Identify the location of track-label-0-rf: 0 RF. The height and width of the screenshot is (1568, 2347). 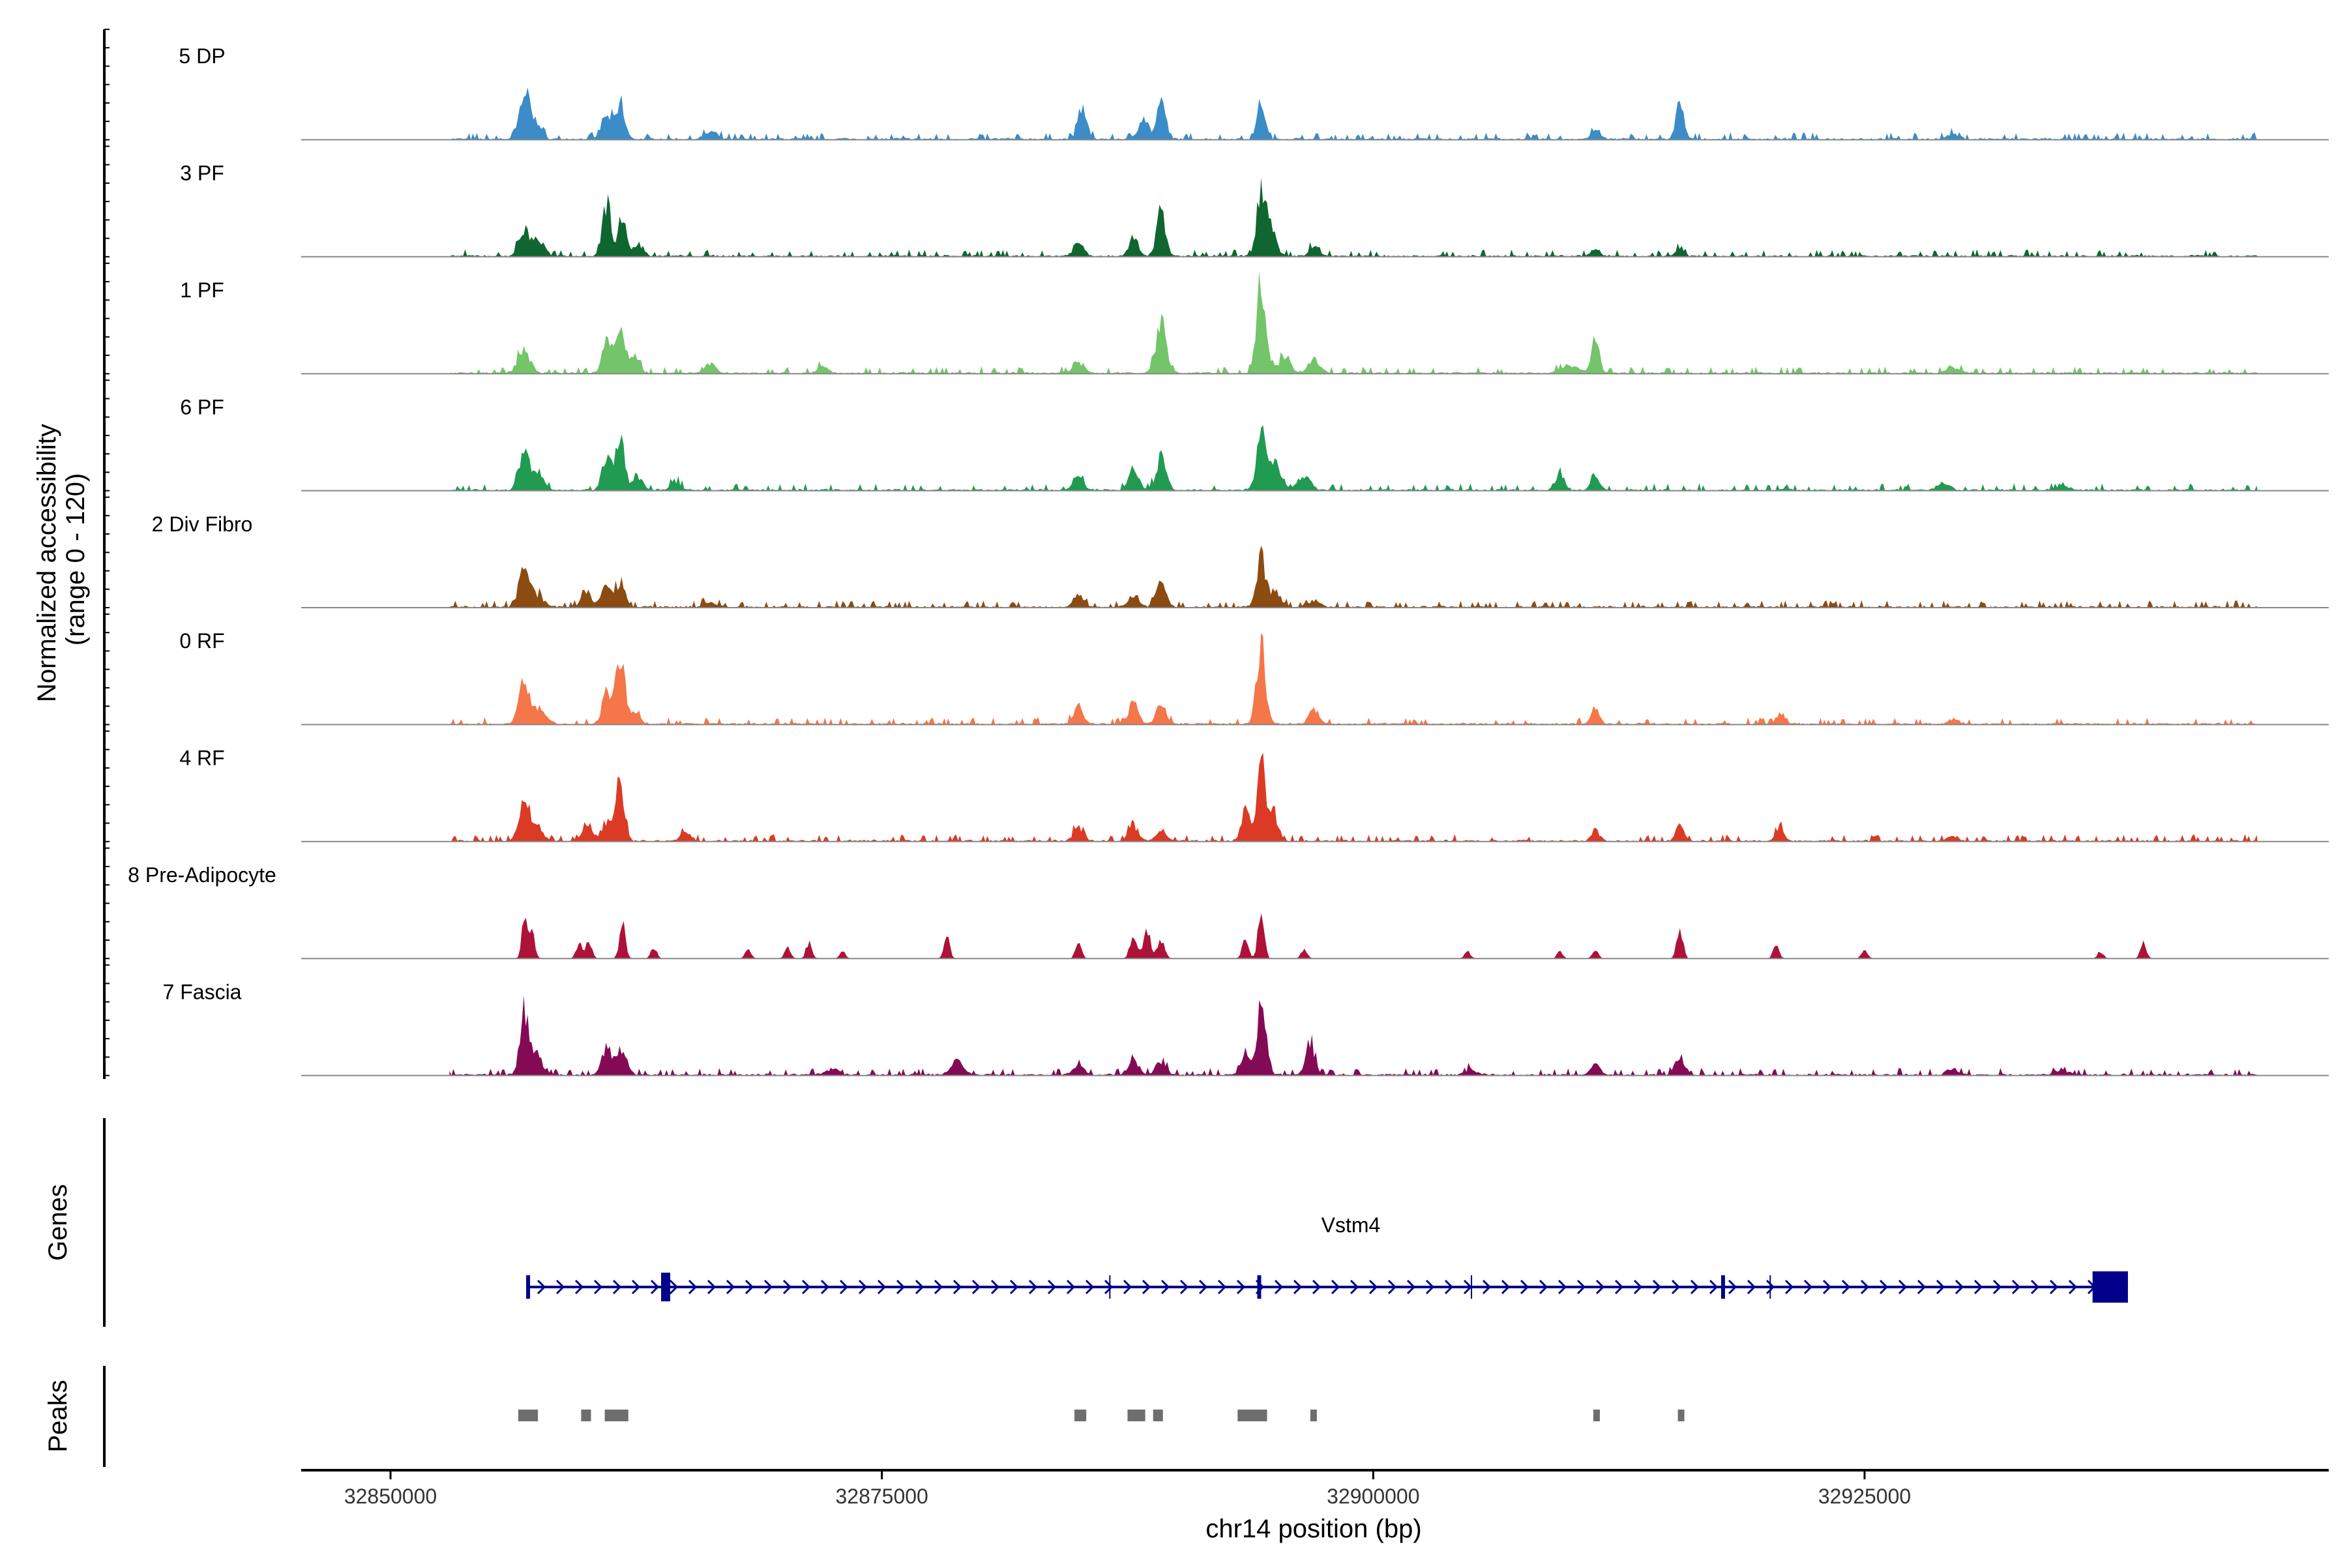
(201, 641).